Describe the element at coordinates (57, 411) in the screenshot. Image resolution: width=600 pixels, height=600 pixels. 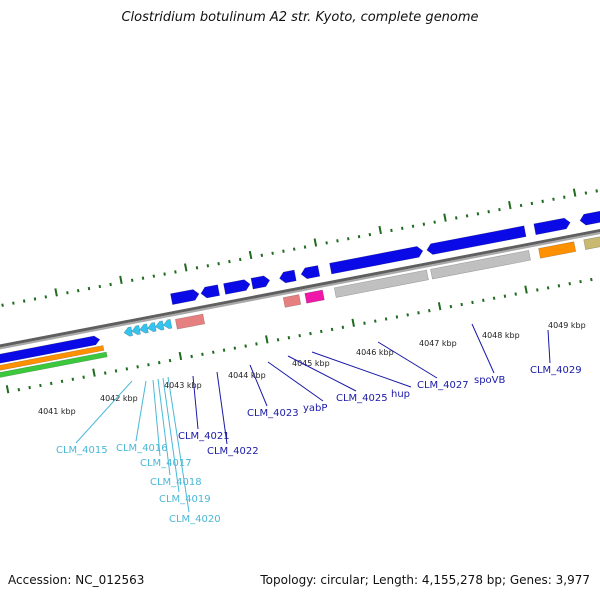
I see `kbp-label: 4041 kbp` at that location.